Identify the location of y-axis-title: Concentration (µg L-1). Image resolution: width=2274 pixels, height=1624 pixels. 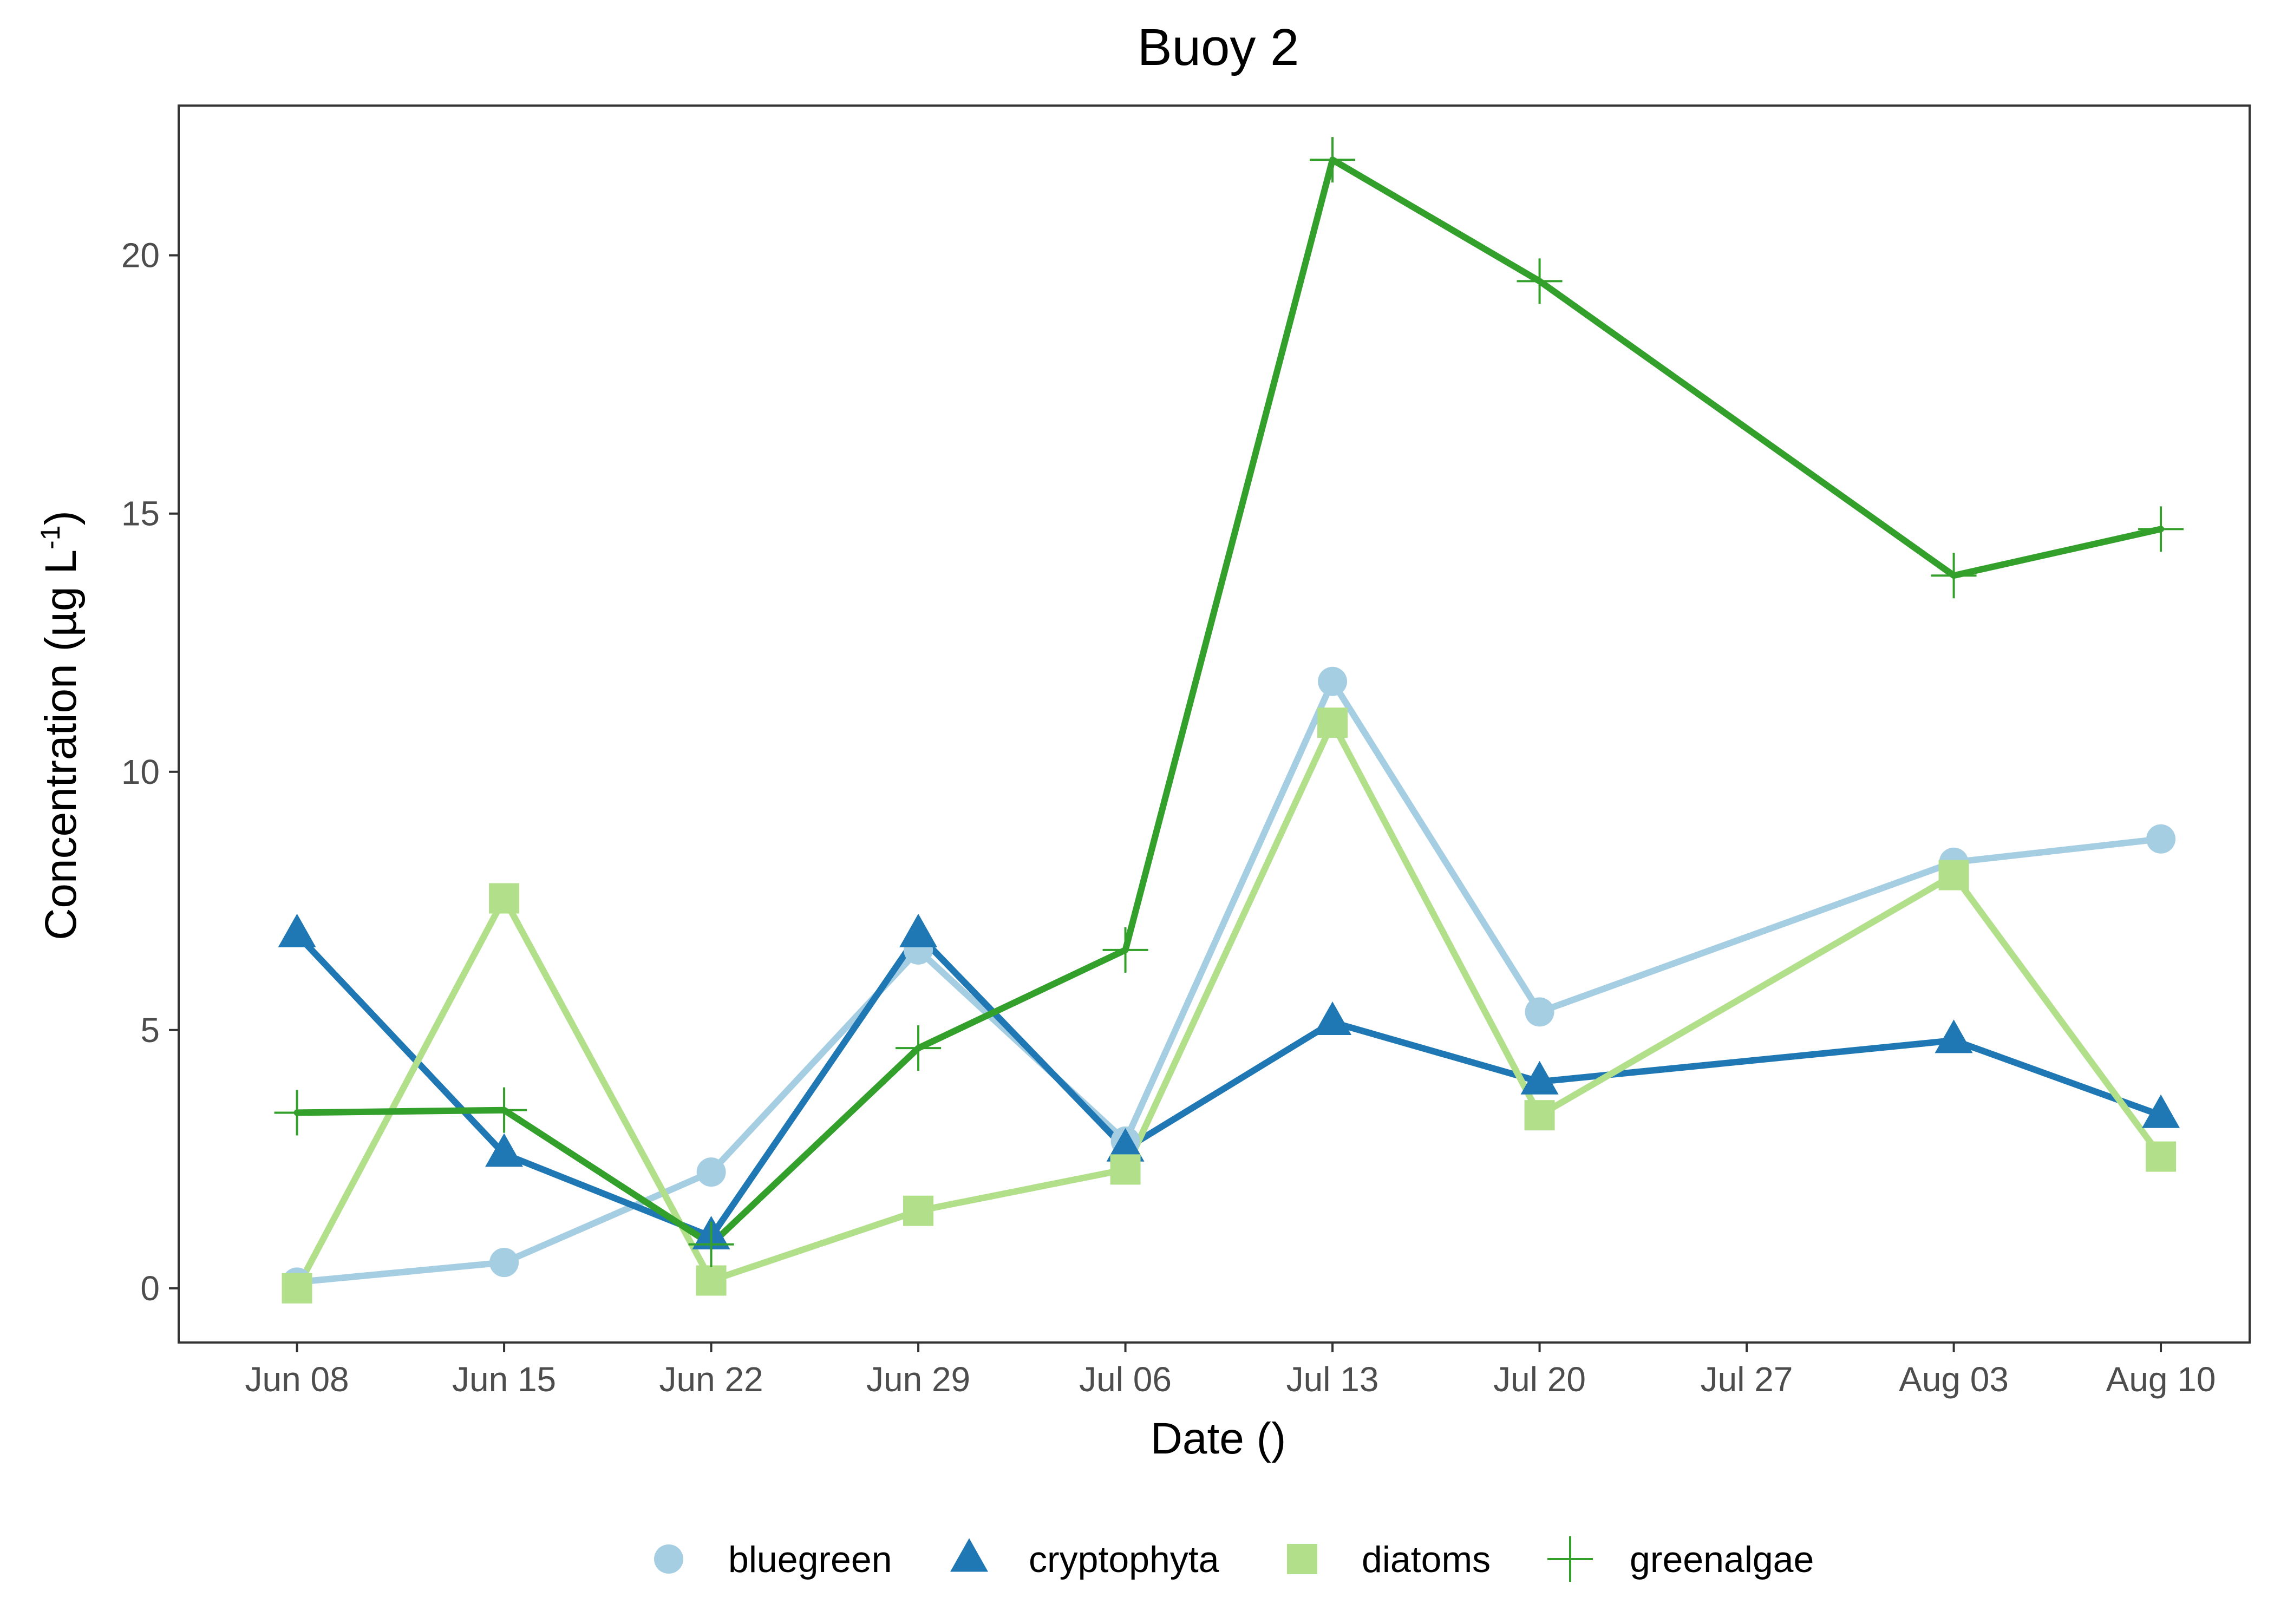
(61, 725).